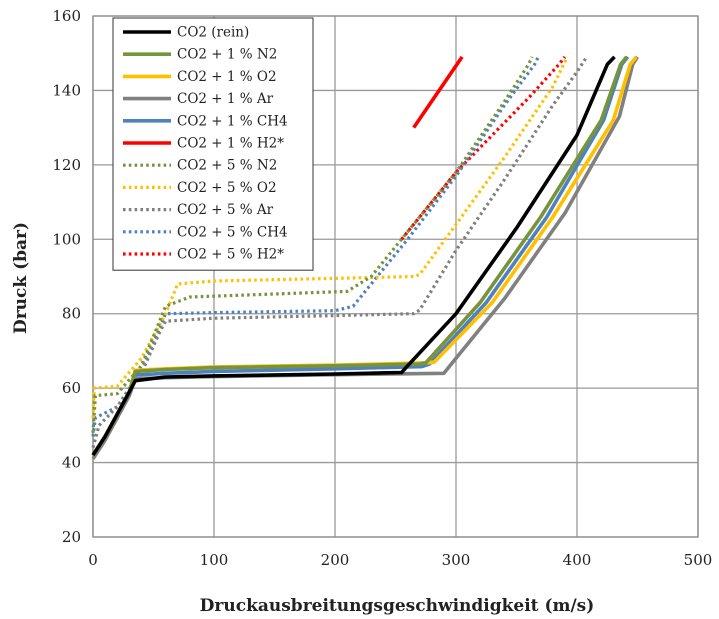  What do you see at coordinates (66, 165) in the screenshot?
I see `y-tick-label: 120` at bounding box center [66, 165].